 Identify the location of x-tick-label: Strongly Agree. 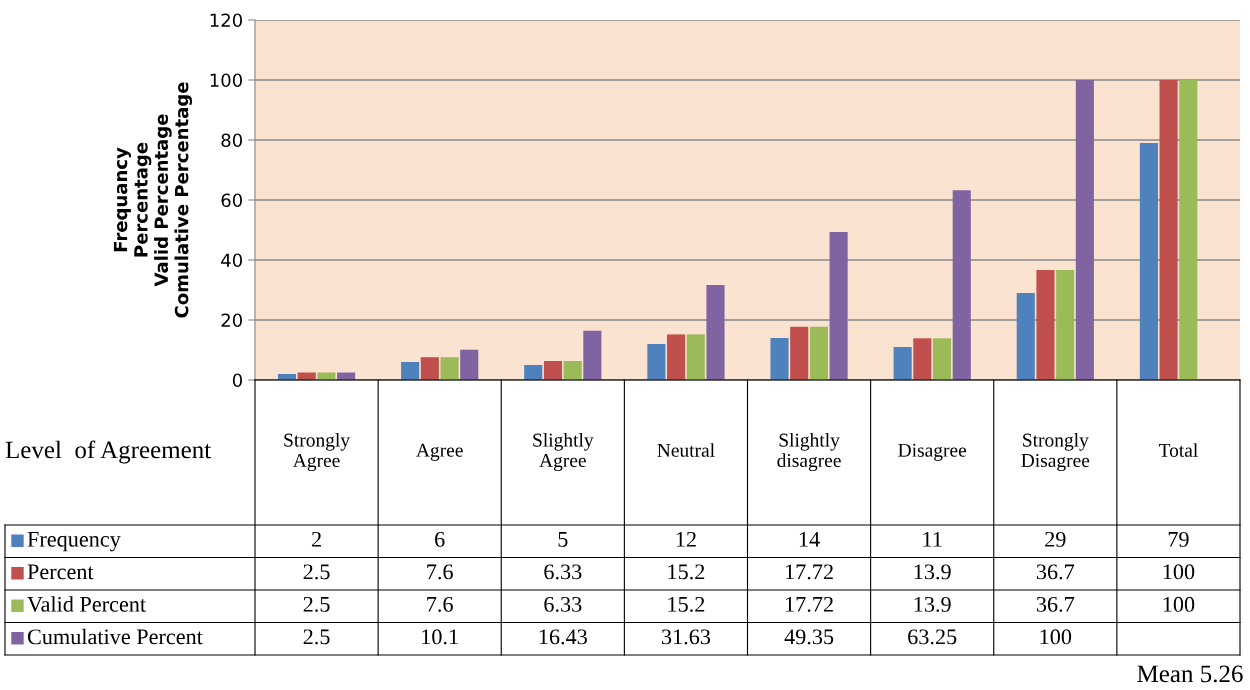
(317, 452).